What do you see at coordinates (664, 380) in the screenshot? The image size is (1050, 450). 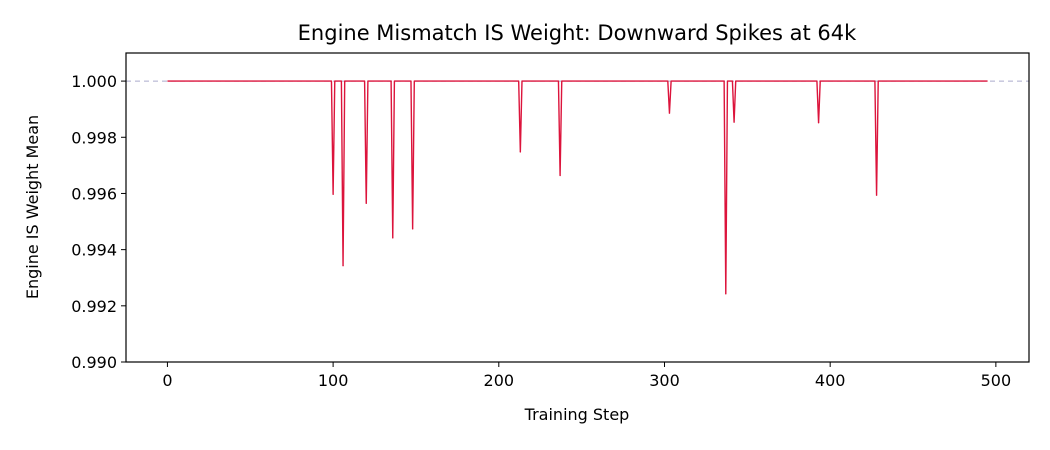 I see `x-tick-label: 300` at bounding box center [664, 380].